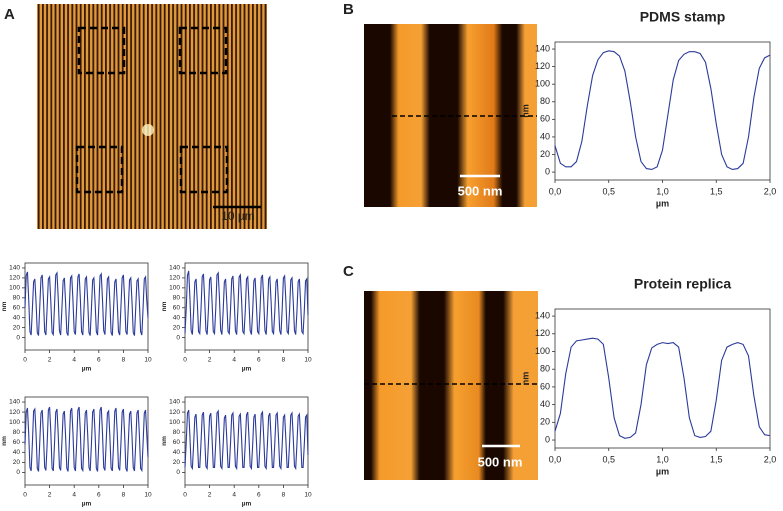  Describe the element at coordinates (238, 216) in the screenshot. I see `scale-bar-label: 10 µm` at that location.